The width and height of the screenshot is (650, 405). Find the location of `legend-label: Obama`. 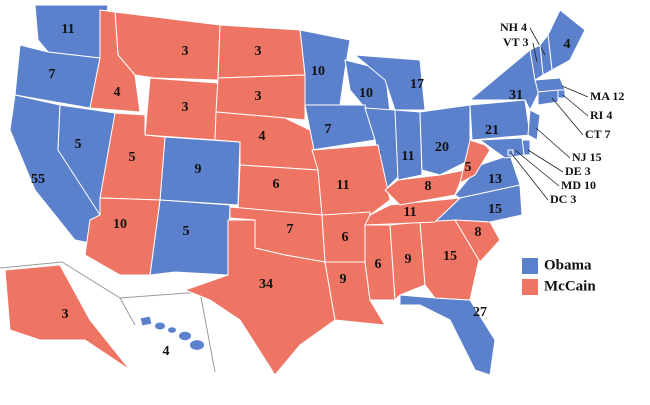

legend-label: Obama is located at coordinates (568, 265).